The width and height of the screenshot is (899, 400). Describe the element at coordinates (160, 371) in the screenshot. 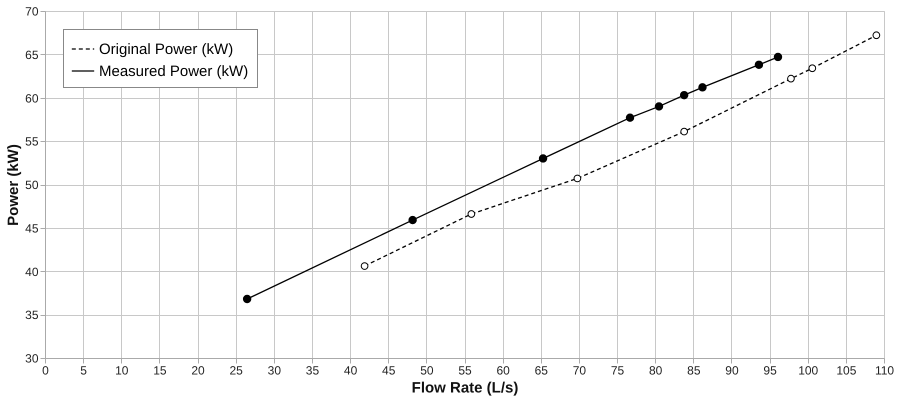

I see `x-tick-label: 15` at that location.